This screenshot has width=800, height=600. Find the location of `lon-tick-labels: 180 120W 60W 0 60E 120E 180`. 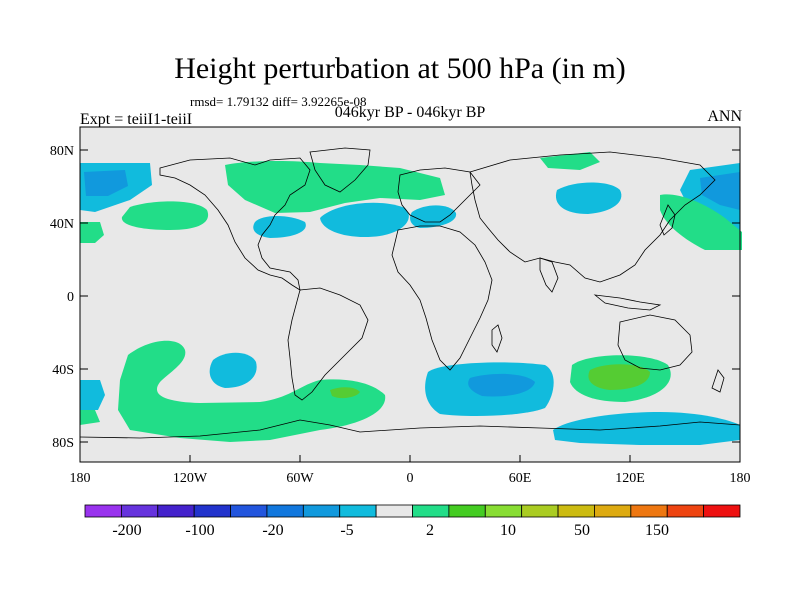

lon-tick-labels: 180 120W 60W 0 60E 120E 180 is located at coordinates (410, 478).